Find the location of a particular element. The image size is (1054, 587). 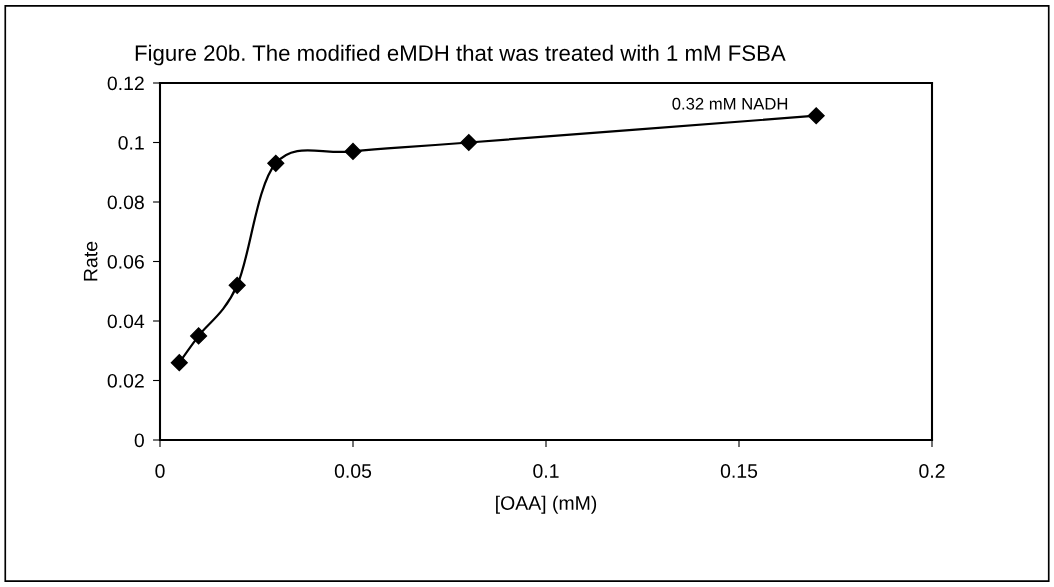

y-tick-label: 0.08 is located at coordinates (125, 202).